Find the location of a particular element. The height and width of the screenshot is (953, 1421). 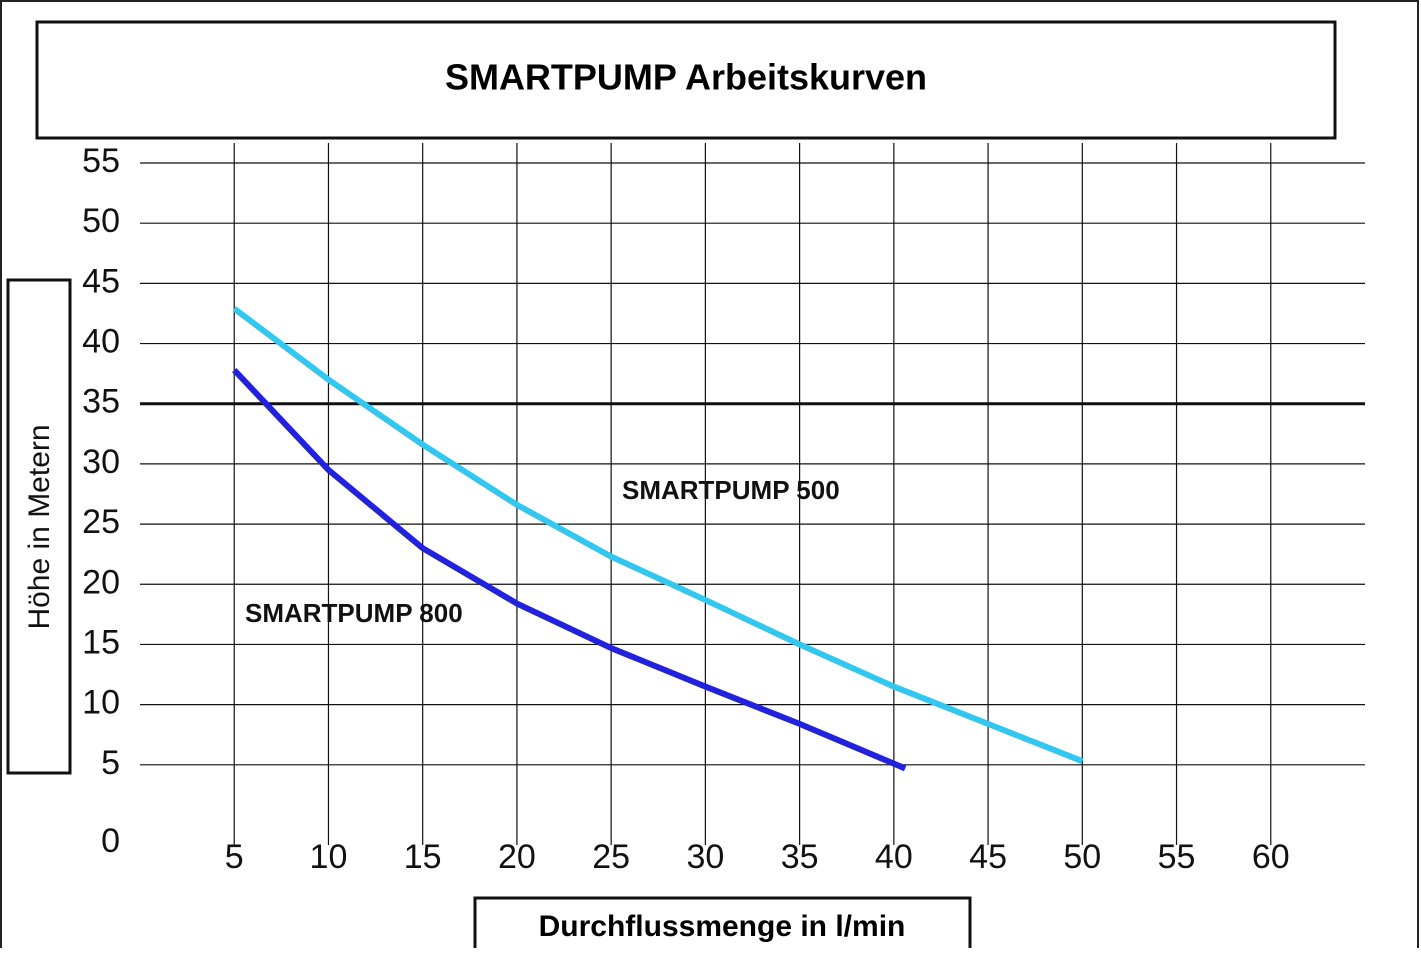

y-axis-label: Höhe in Metern is located at coordinates (39, 526).